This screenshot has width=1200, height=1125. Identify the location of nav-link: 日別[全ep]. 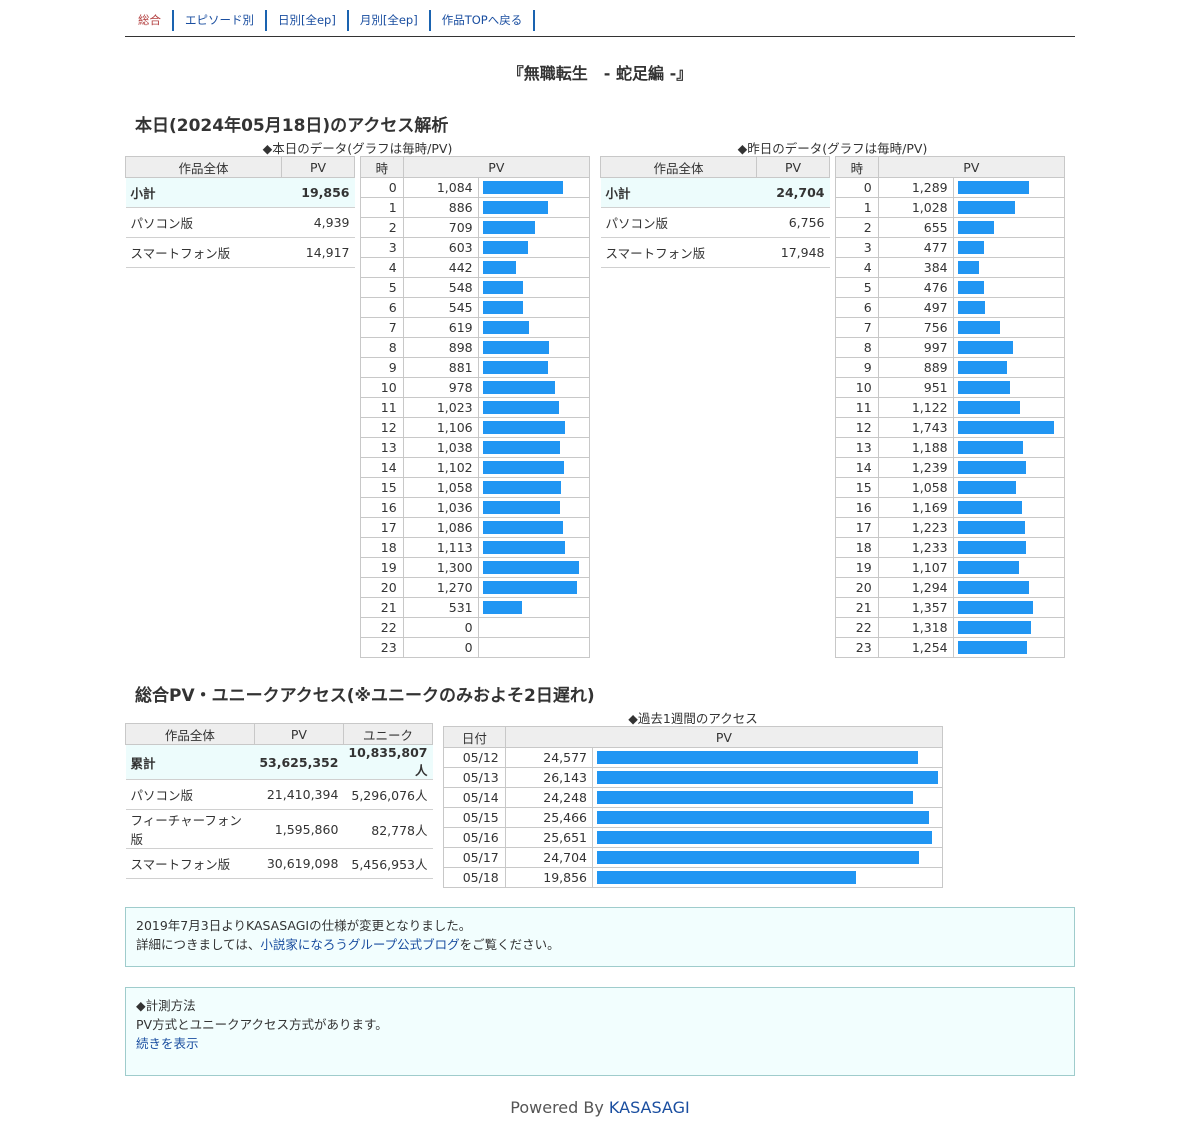
(307, 20).